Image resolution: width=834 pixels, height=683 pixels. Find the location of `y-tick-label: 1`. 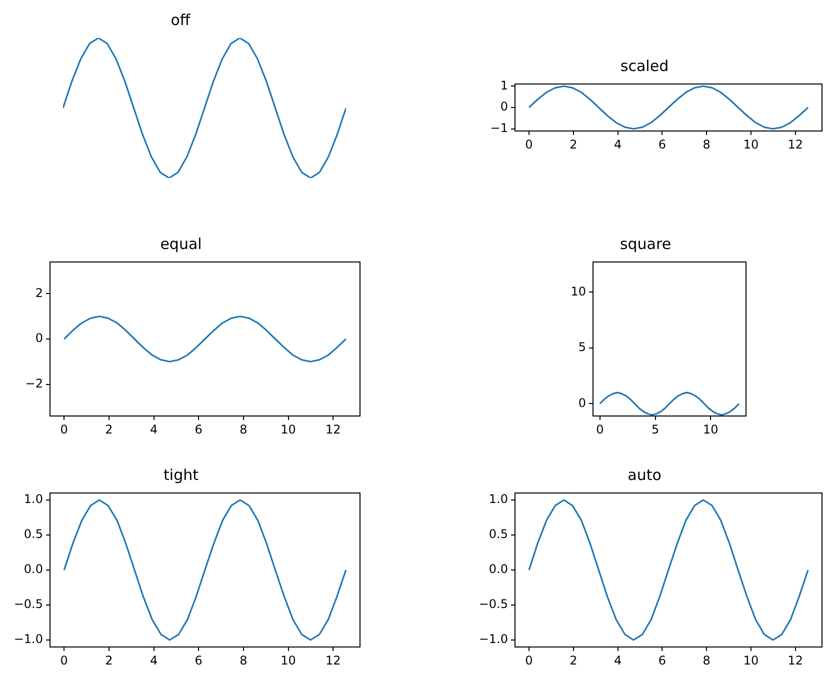

y-tick-label: 1 is located at coordinates (504, 85).